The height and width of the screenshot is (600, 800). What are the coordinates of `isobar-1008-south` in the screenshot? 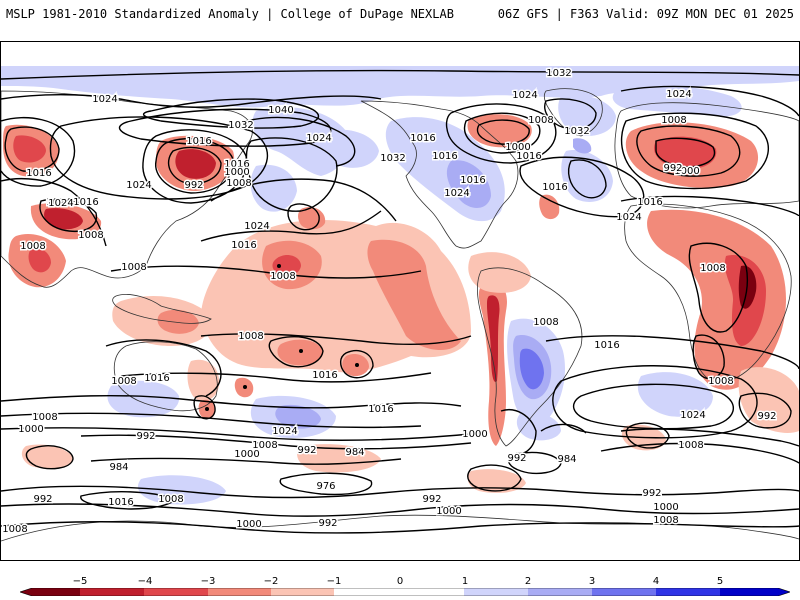 It's located at (211, 420).